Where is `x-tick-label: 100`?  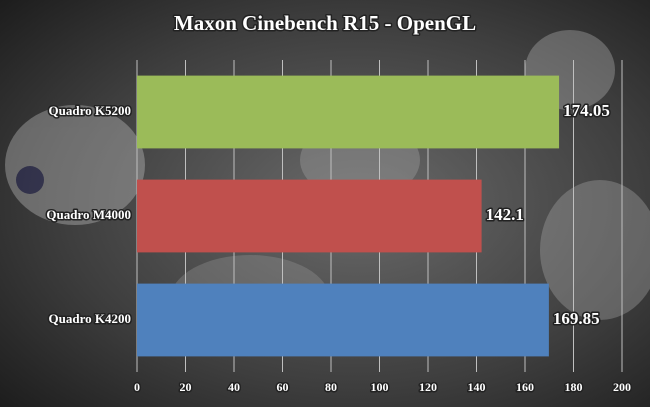 x-tick-label: 100 is located at coordinates (380, 387).